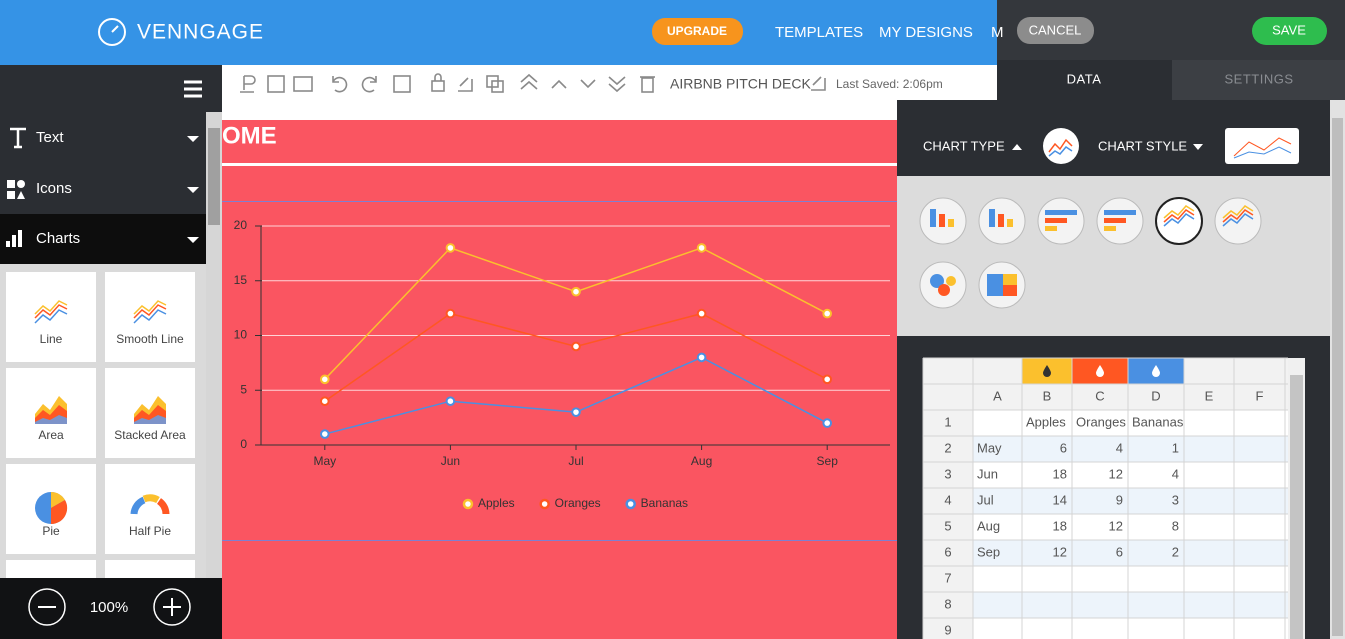  Describe the element at coordinates (150, 531) in the screenshot. I see `chart-card-label: Half Pie` at that location.